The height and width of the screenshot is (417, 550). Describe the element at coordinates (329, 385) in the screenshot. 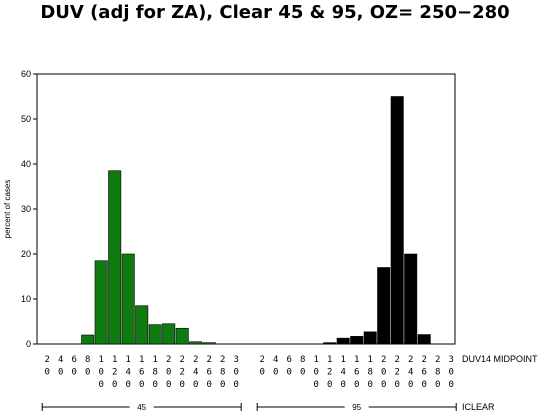

I see `x-tick-label-95-120: 0` at that location.